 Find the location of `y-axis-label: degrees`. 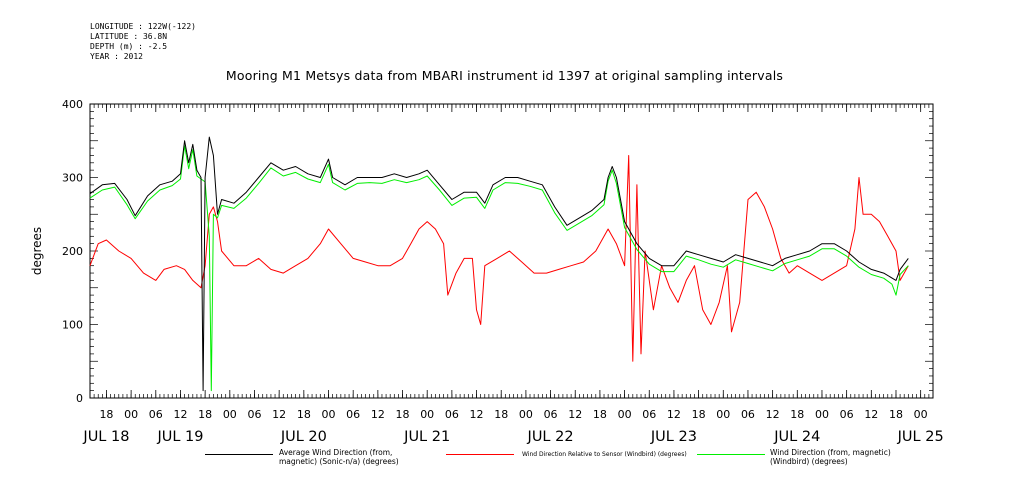

y-axis-label: degrees is located at coordinates (37, 251).